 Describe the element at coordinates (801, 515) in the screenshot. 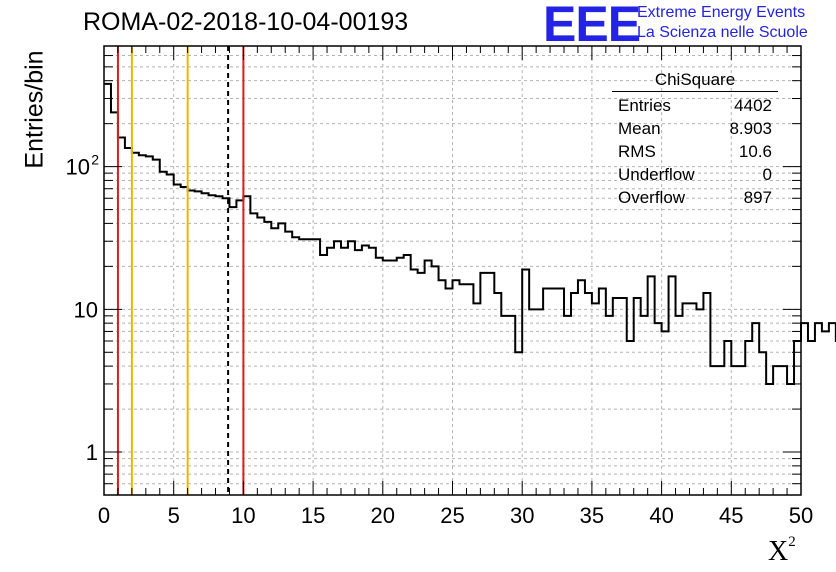

I see `x-tick-label: 50` at that location.